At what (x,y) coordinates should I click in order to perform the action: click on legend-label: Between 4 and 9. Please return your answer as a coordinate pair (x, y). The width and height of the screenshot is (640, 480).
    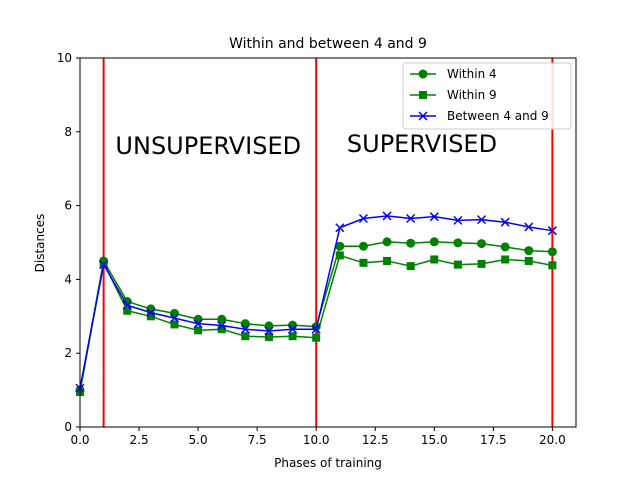
    Looking at the image, I should click on (498, 116).